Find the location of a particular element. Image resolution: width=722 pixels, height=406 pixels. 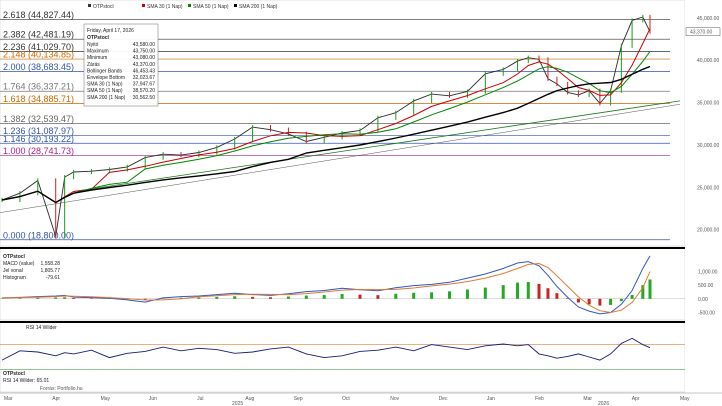

legend-item-sma200: SMA 200 (1 Nap) is located at coordinates (258, 7).